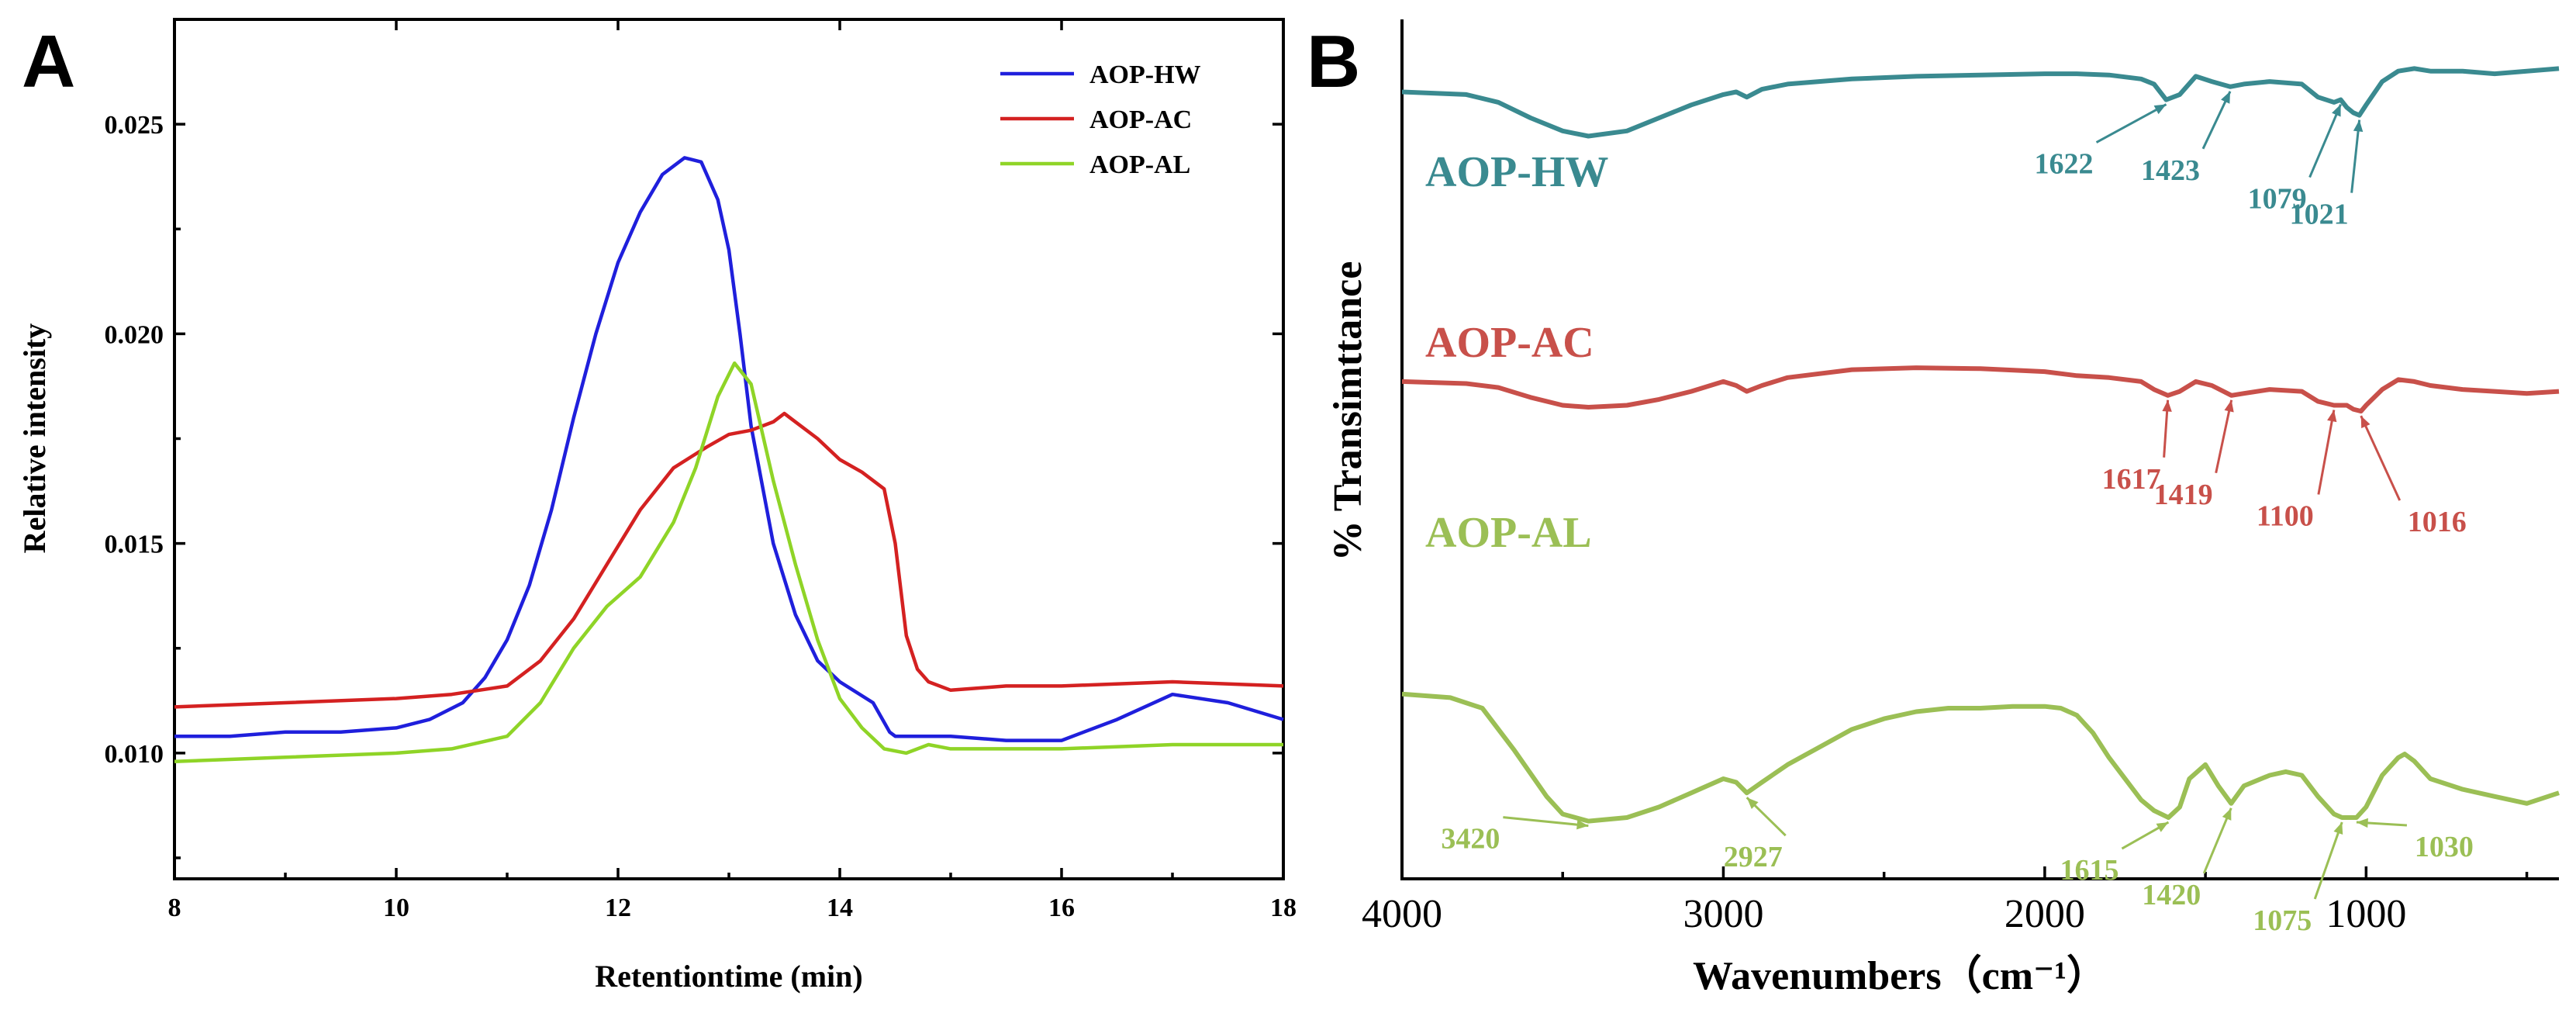 This screenshot has width=2576, height=1020. Describe the element at coordinates (396, 908) in the screenshot. I see `x-tick-label: 10` at that location.